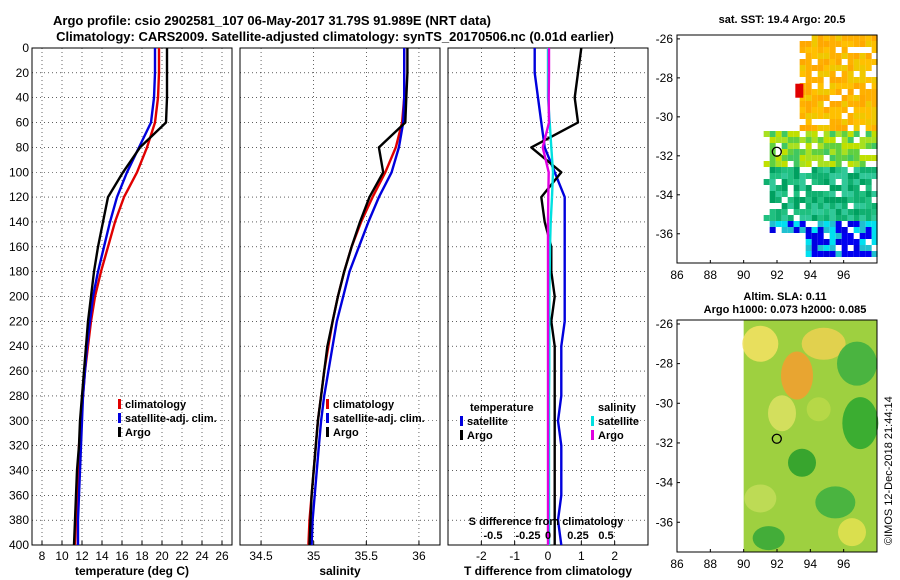 The width and height of the screenshot is (900, 580). What do you see at coordinates (665, 117) in the screenshot?
I see `map-ytick-label: -30` at bounding box center [665, 117].